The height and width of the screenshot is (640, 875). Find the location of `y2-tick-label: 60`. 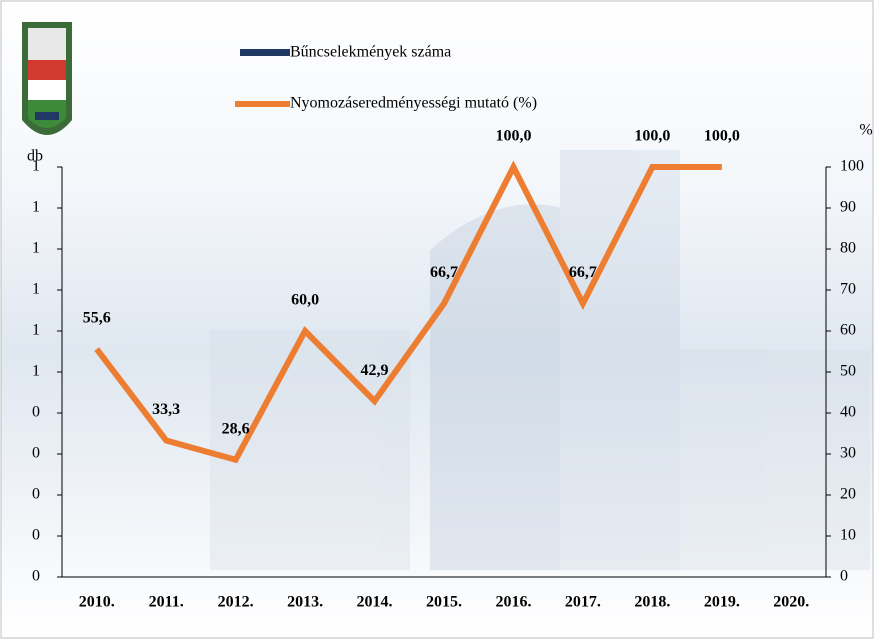

y2-tick-label: 60 is located at coordinates (848, 330).